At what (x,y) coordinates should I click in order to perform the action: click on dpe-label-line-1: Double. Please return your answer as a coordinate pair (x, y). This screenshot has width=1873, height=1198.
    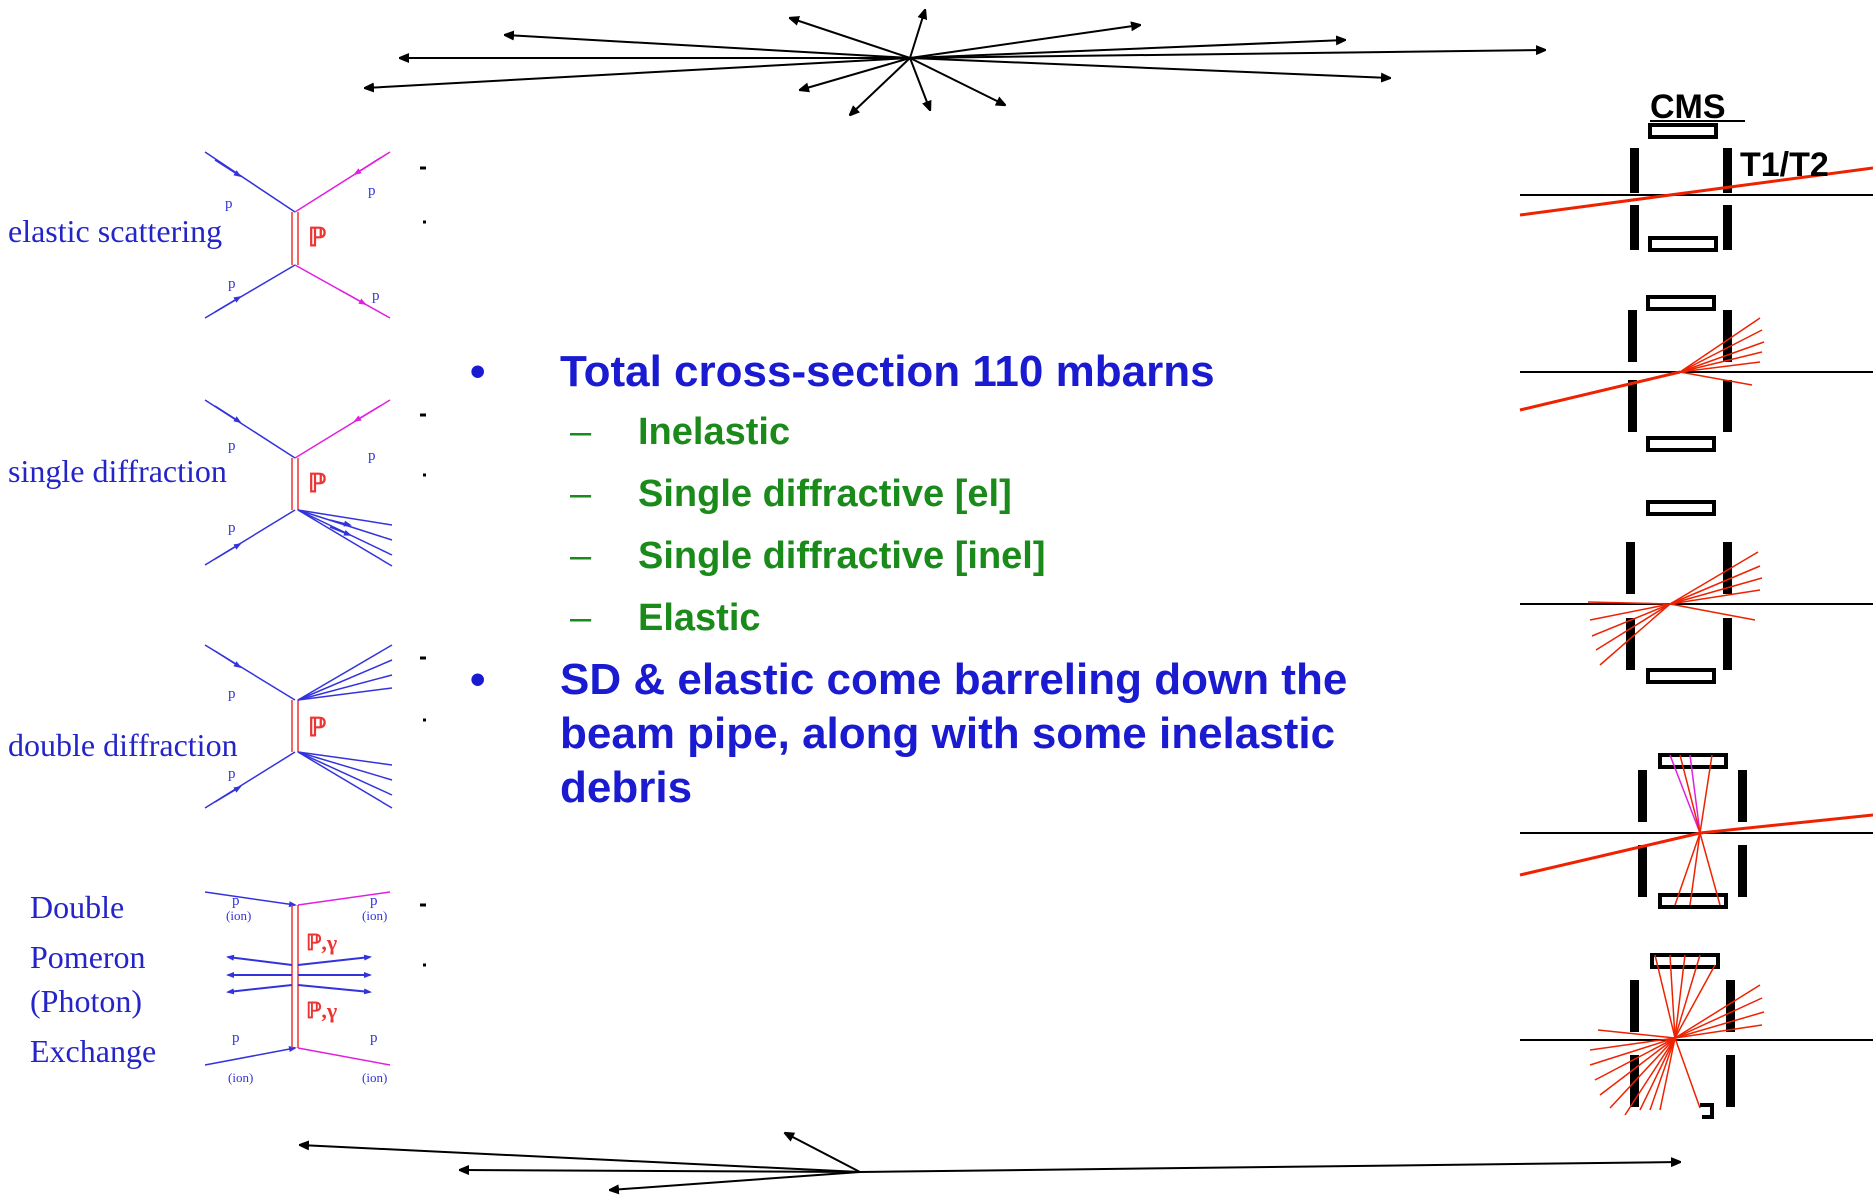
    Looking at the image, I should click on (77, 907).